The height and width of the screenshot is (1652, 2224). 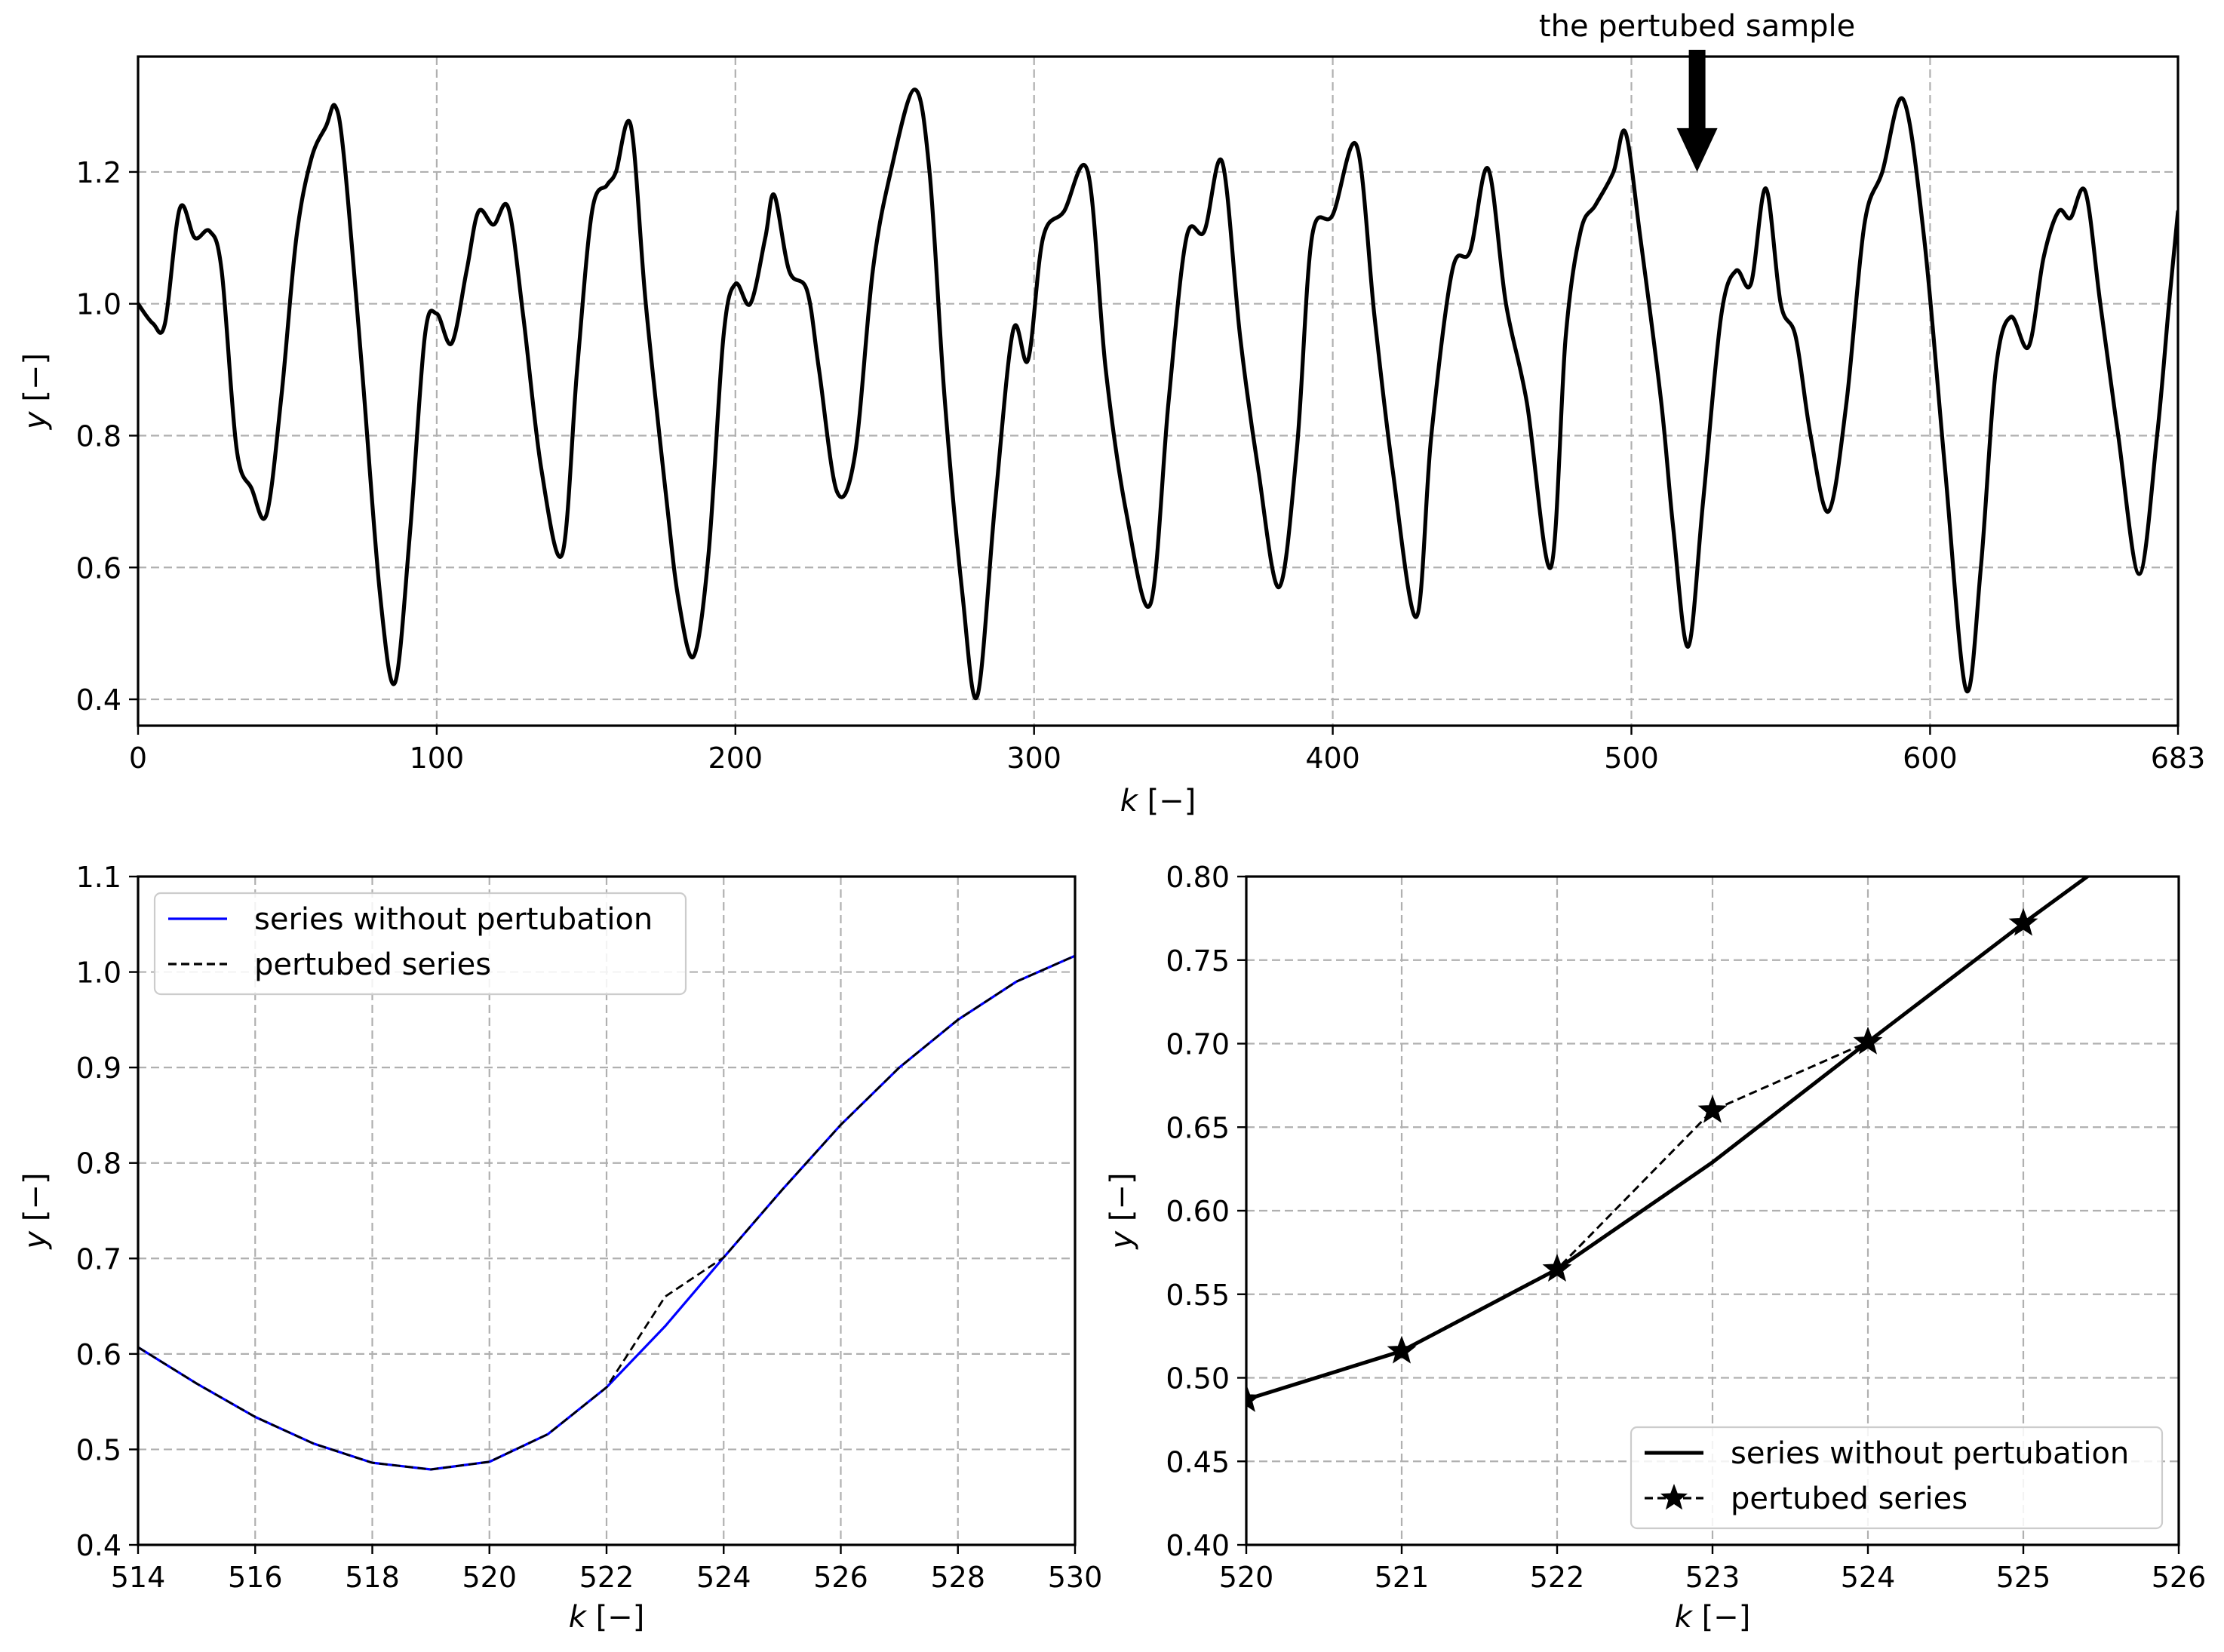 What do you see at coordinates (1198, 1545) in the screenshot?
I see `y-tick-label: 0.40` at bounding box center [1198, 1545].